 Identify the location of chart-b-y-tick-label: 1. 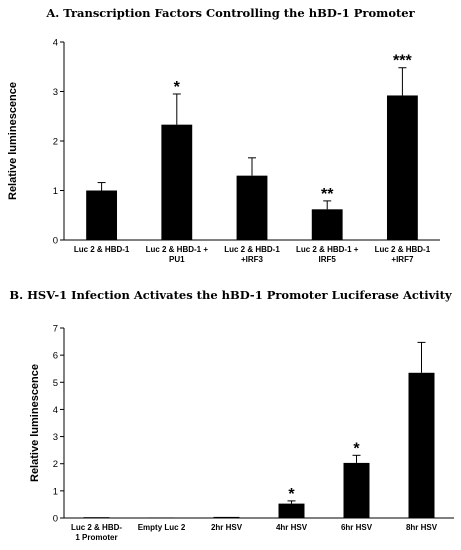
(55, 491).